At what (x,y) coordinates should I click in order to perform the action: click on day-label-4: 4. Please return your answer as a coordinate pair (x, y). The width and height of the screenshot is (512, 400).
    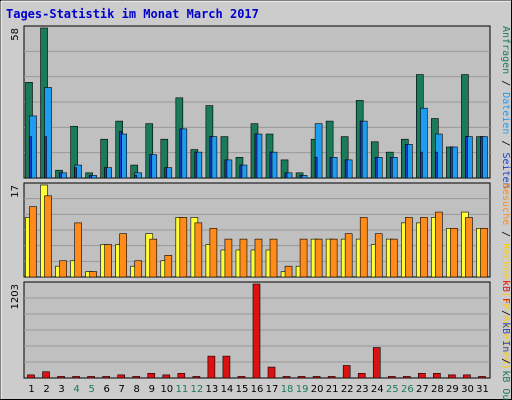
    Looking at the image, I should click on (76, 389).